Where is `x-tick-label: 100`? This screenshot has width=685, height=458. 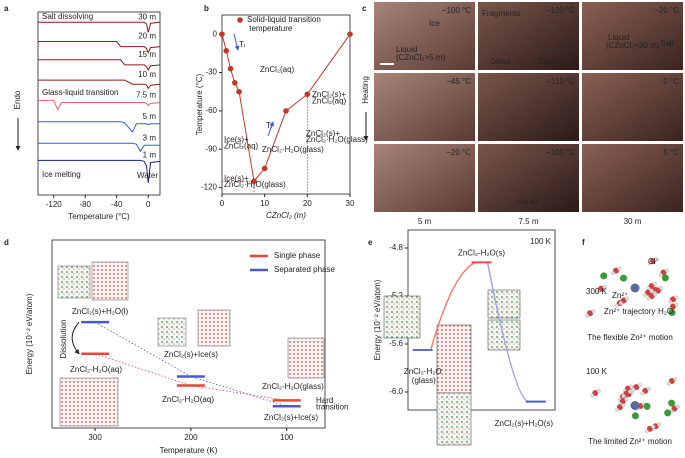 x-tick-label: 100 is located at coordinates (287, 437).